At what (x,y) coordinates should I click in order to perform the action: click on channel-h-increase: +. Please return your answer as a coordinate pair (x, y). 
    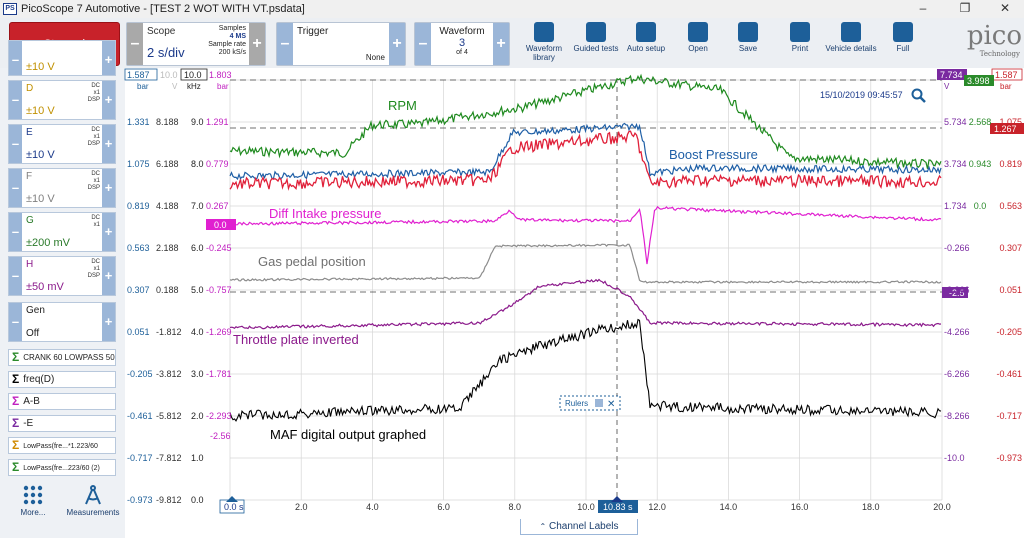
    Looking at the image, I should click on (108, 276).